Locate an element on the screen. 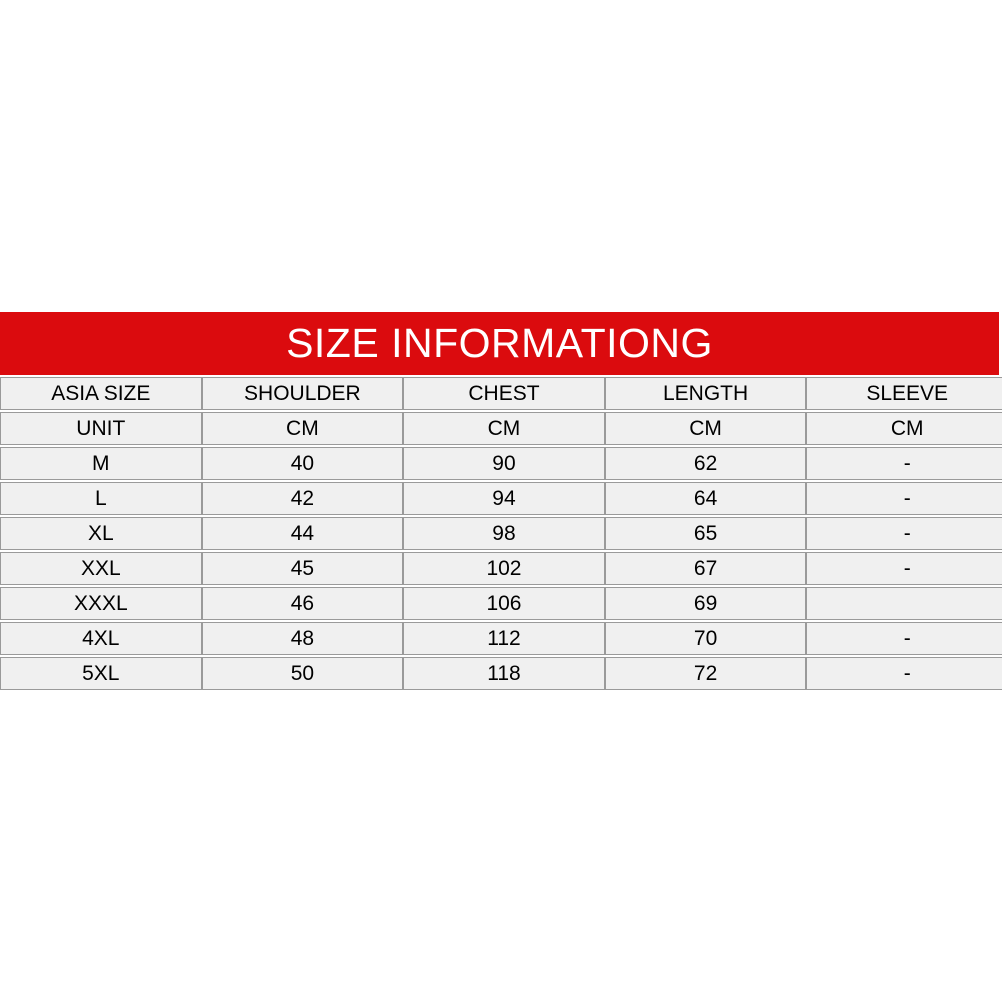  table-cell: 69 is located at coordinates (705, 603).